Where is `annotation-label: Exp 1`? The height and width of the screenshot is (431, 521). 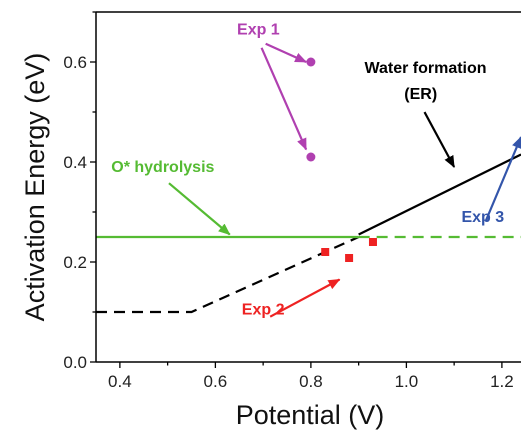
annotation-label: Exp 1 is located at coordinates (258, 30).